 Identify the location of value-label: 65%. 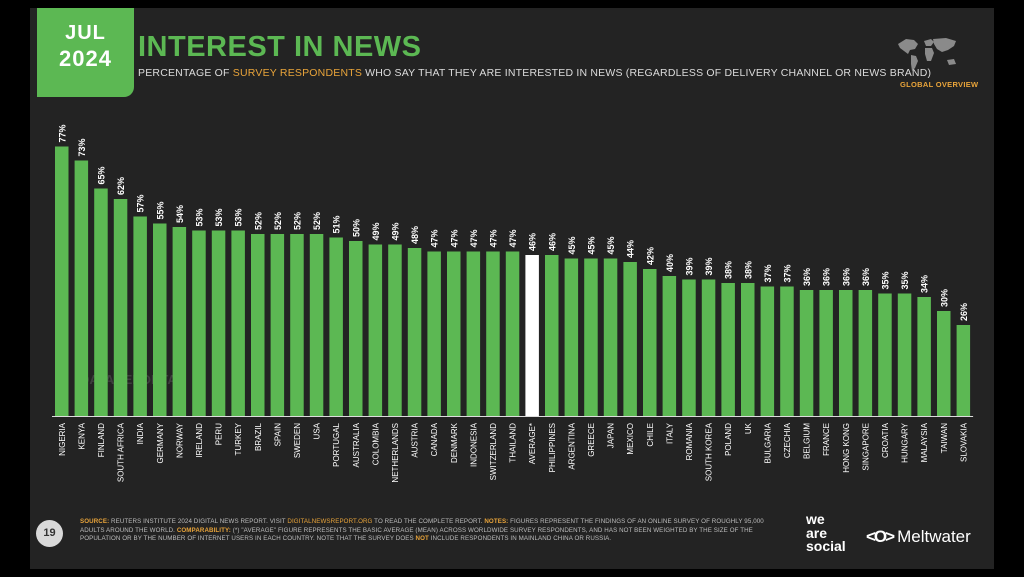
(101, 175).